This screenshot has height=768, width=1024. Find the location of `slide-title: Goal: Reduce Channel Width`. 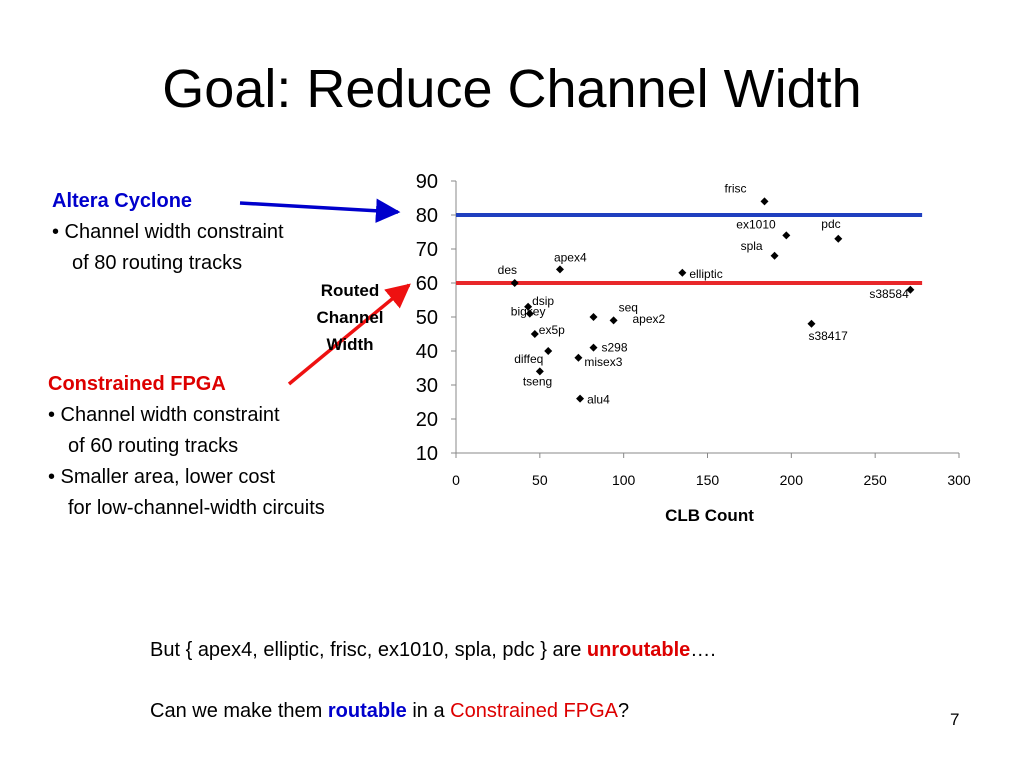

slide-title: Goal: Reduce Channel Width is located at coordinates (512, 89).